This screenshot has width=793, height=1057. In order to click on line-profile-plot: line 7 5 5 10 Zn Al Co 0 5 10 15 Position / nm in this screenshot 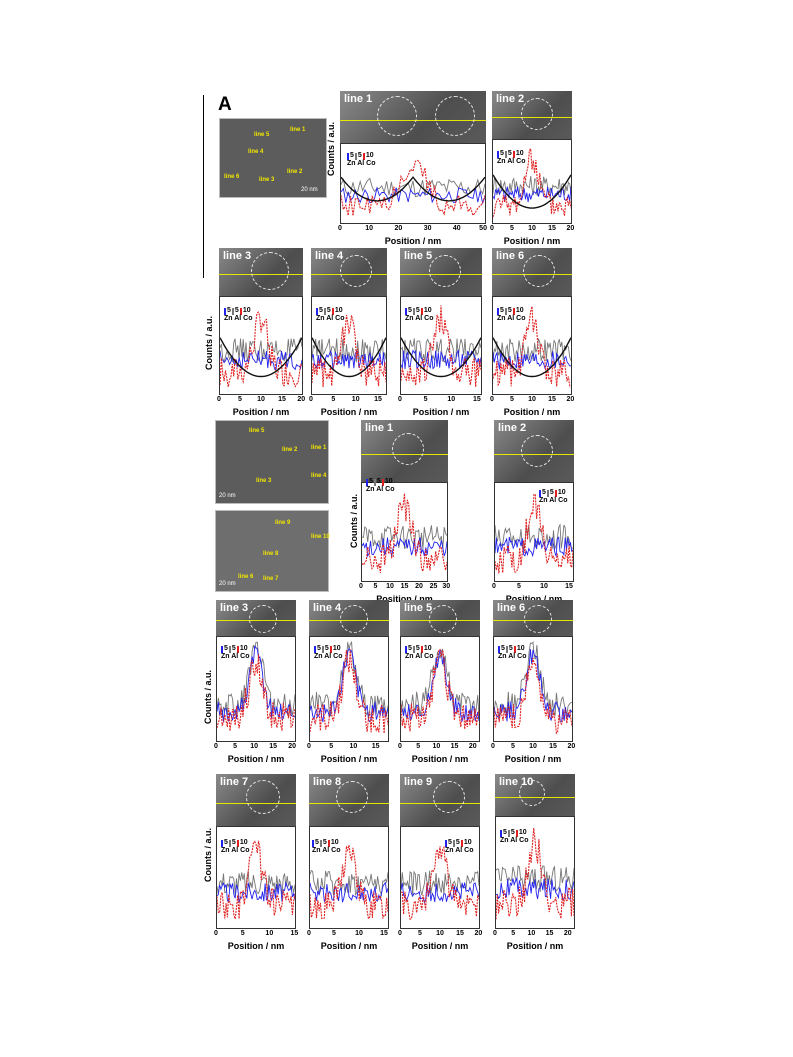, I will do `click(256, 862)`.